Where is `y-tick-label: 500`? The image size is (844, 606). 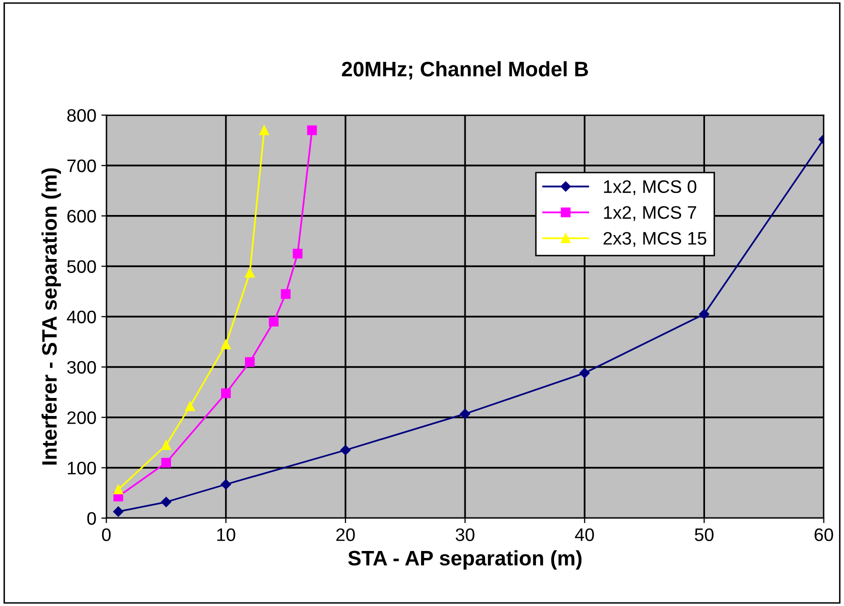
y-tick-label: 500 is located at coordinates (81, 266).